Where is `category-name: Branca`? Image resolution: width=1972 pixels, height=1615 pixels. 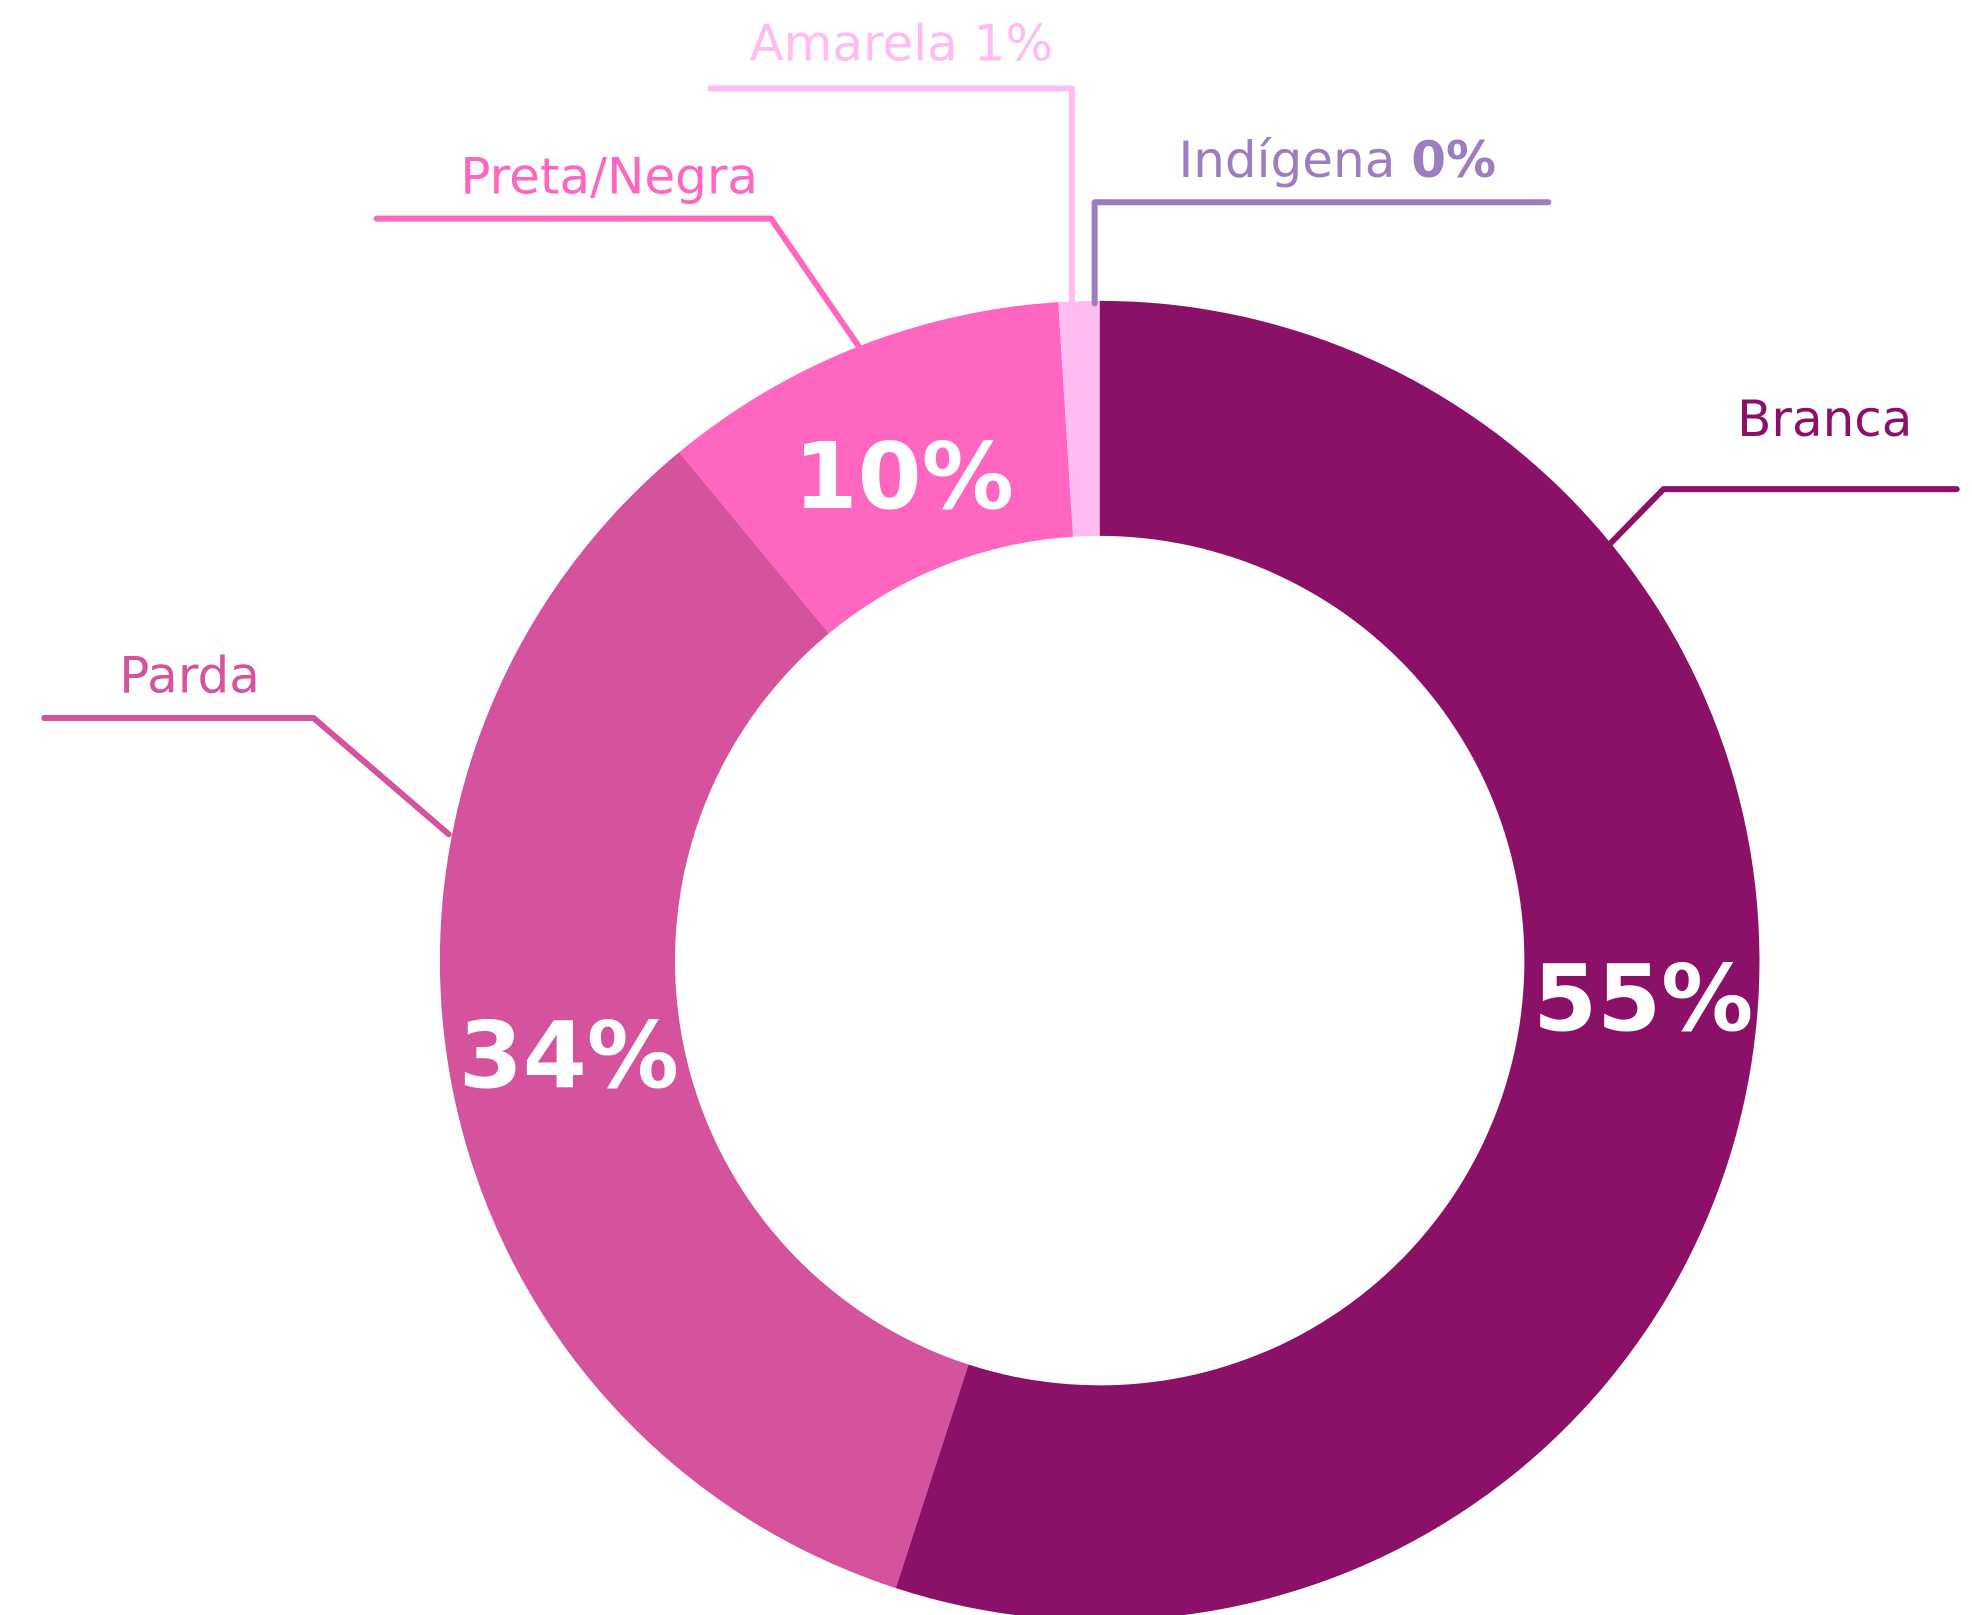
category-name: Branca is located at coordinates (1824, 419).